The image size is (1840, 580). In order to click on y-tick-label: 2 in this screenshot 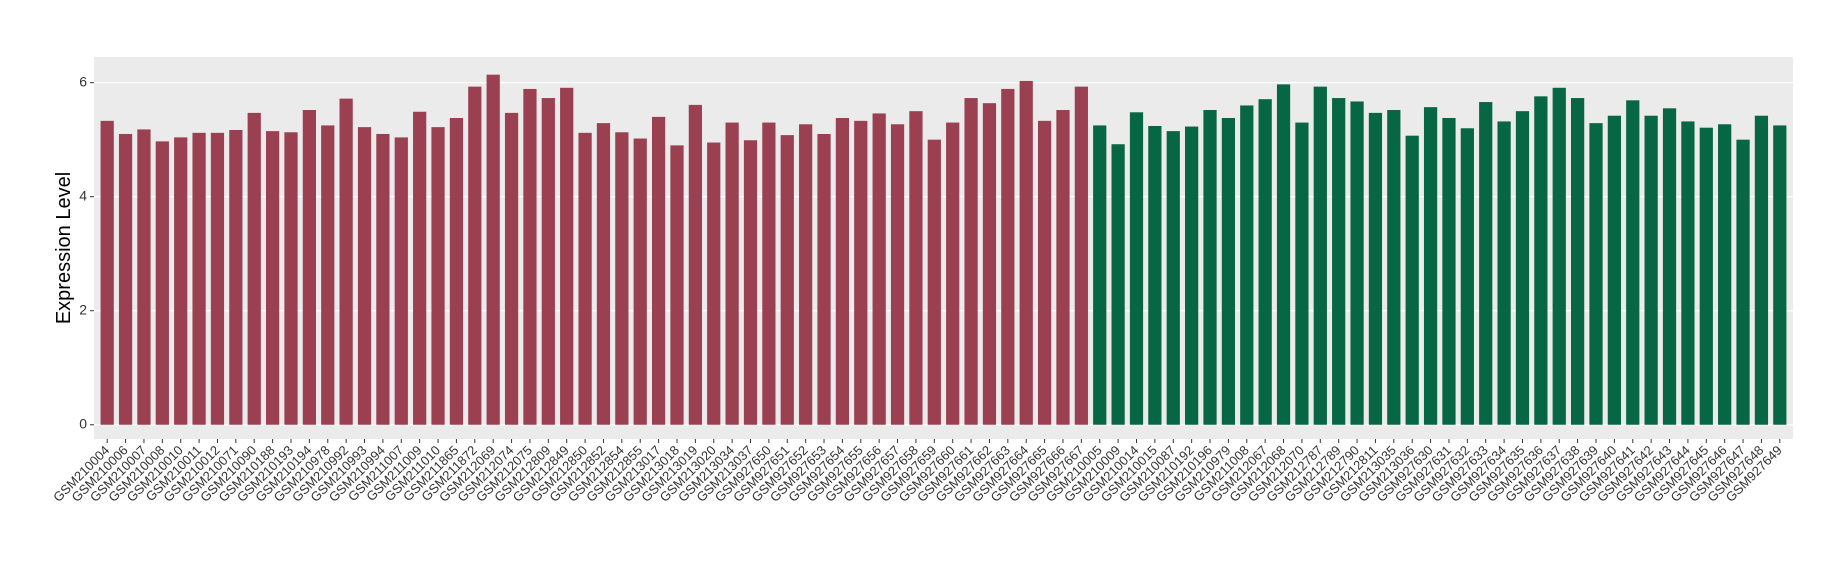, I will do `click(83, 309)`.